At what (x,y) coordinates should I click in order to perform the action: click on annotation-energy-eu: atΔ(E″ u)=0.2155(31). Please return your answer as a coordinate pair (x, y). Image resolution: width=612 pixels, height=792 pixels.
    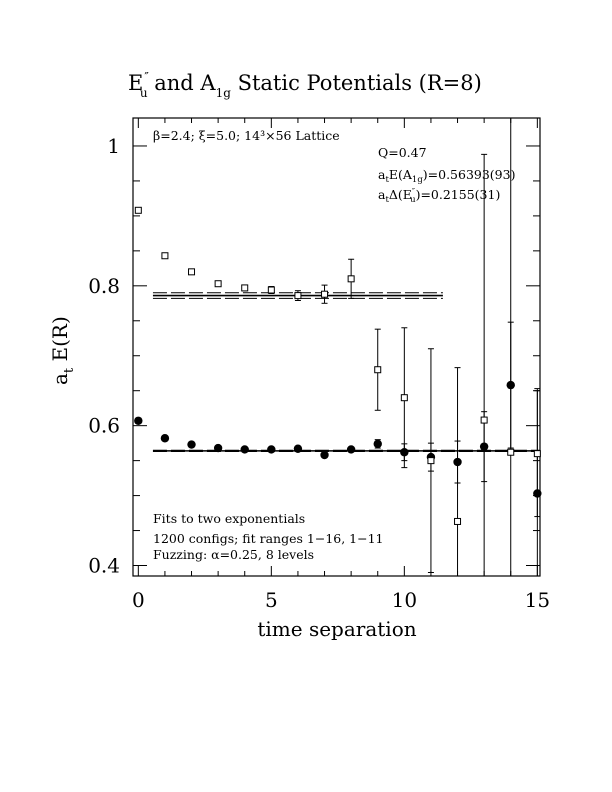
    Looking at the image, I should click on (439, 196).